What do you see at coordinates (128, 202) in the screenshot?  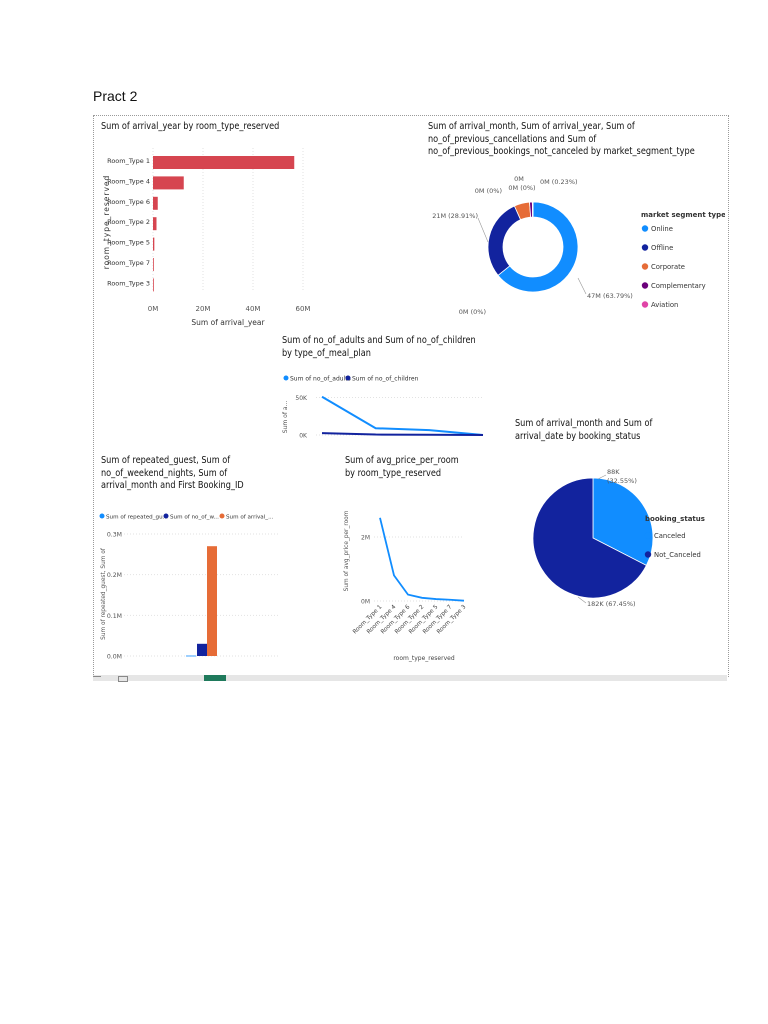 I see `y-tick-label: Room_Type 6` at bounding box center [128, 202].